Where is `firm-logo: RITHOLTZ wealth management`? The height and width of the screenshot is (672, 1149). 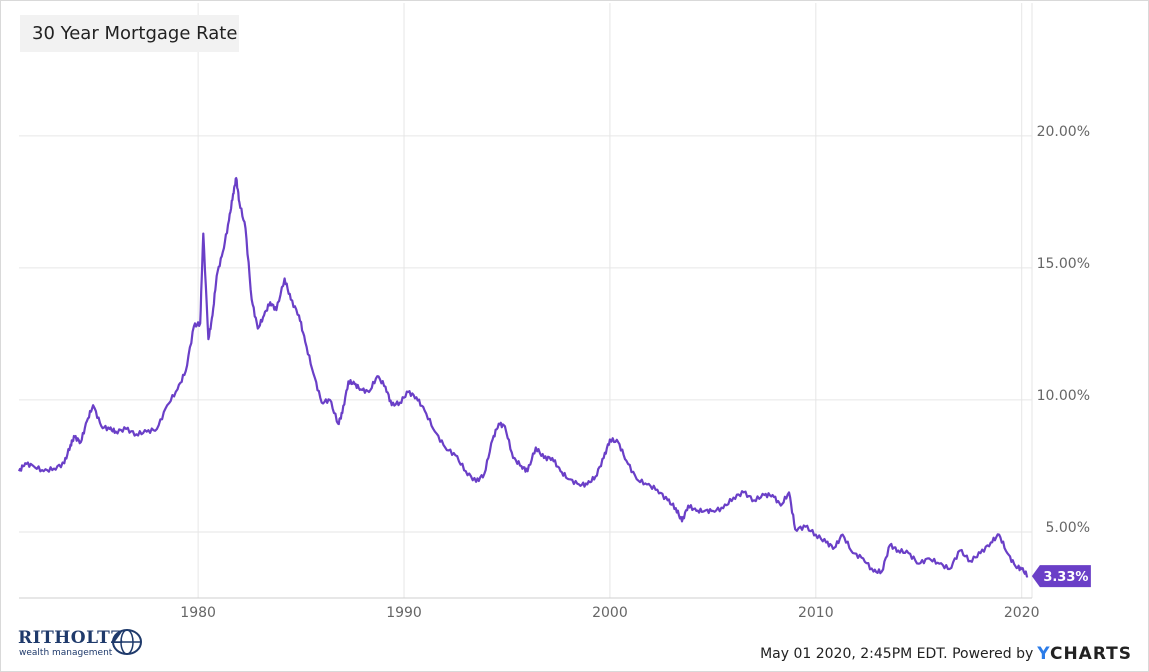 firm-logo: RITHOLTZ wealth management is located at coordinates (83, 643).